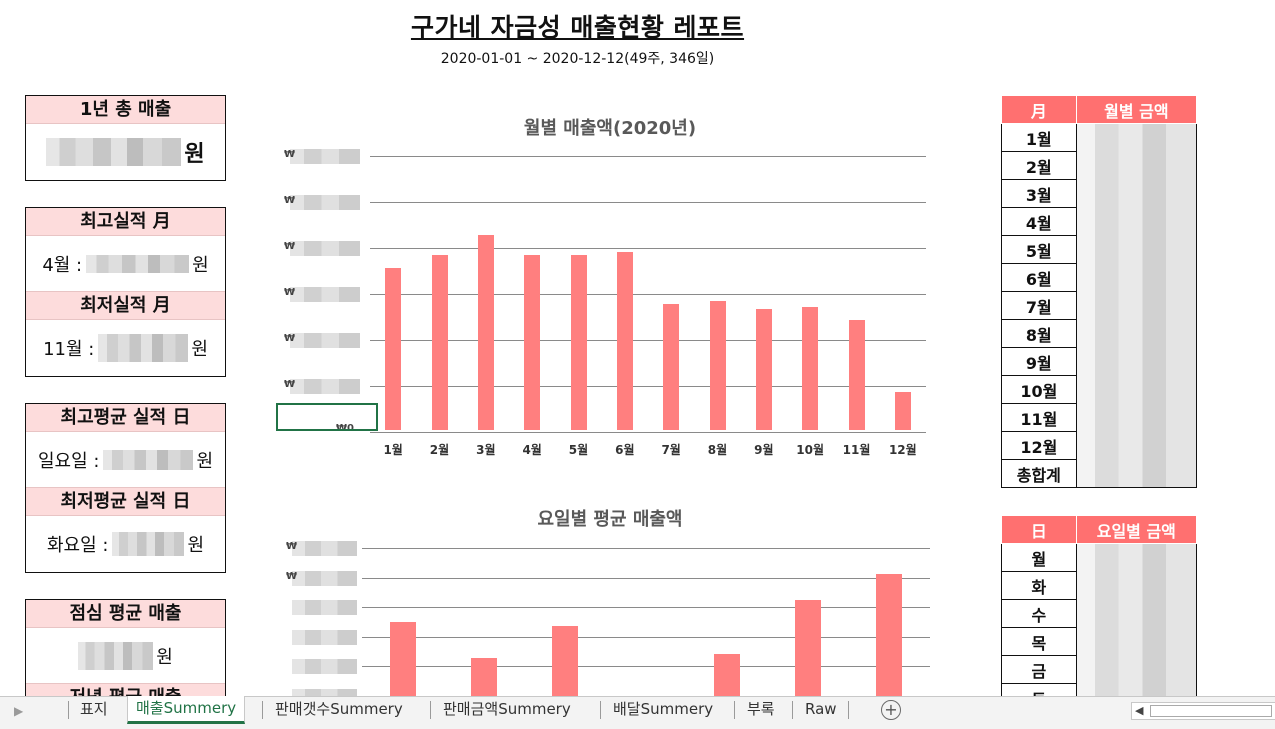 This screenshot has height=729, width=1275. Describe the element at coordinates (19, 711) in the screenshot. I see `tab-scroll-left-icon: ▶` at that location.